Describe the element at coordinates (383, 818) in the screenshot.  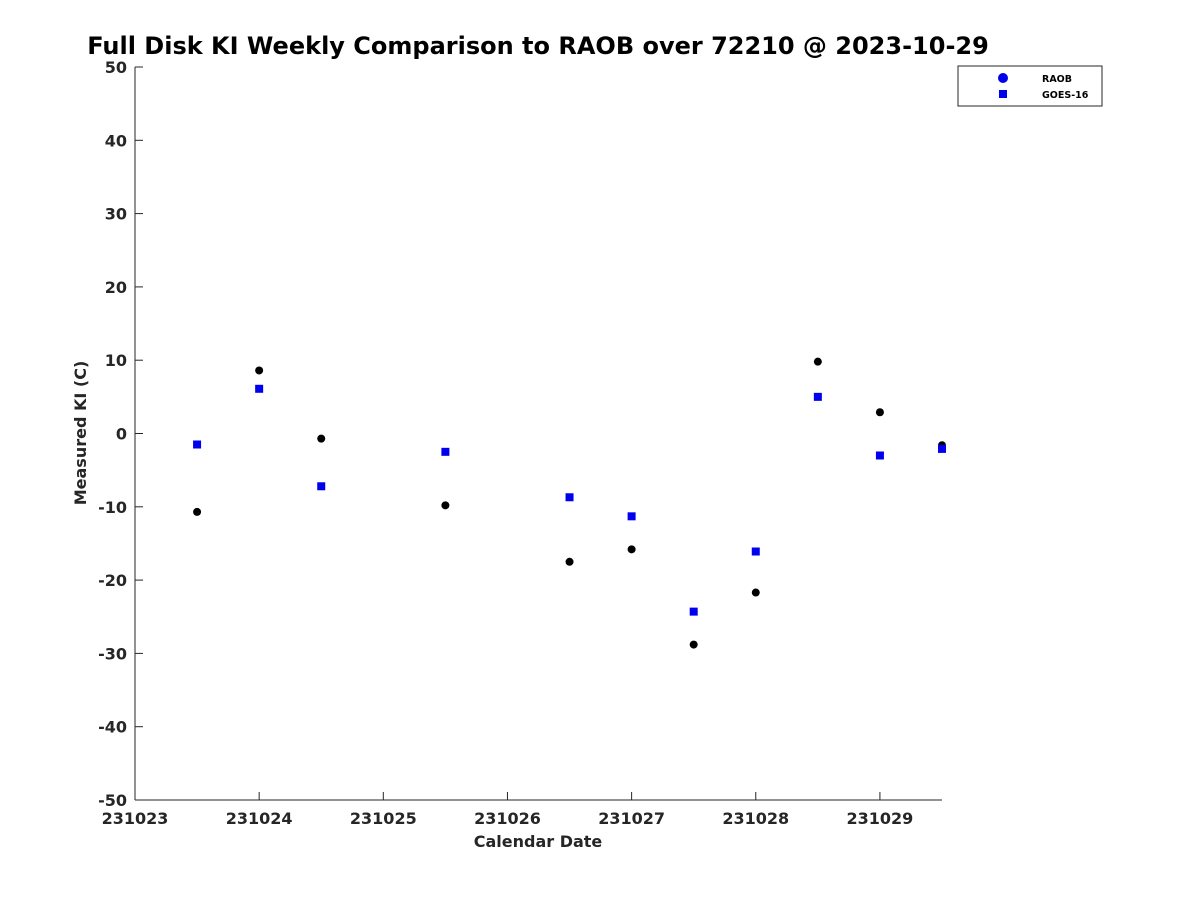
I see `x-tick-label: 231025` at that location.